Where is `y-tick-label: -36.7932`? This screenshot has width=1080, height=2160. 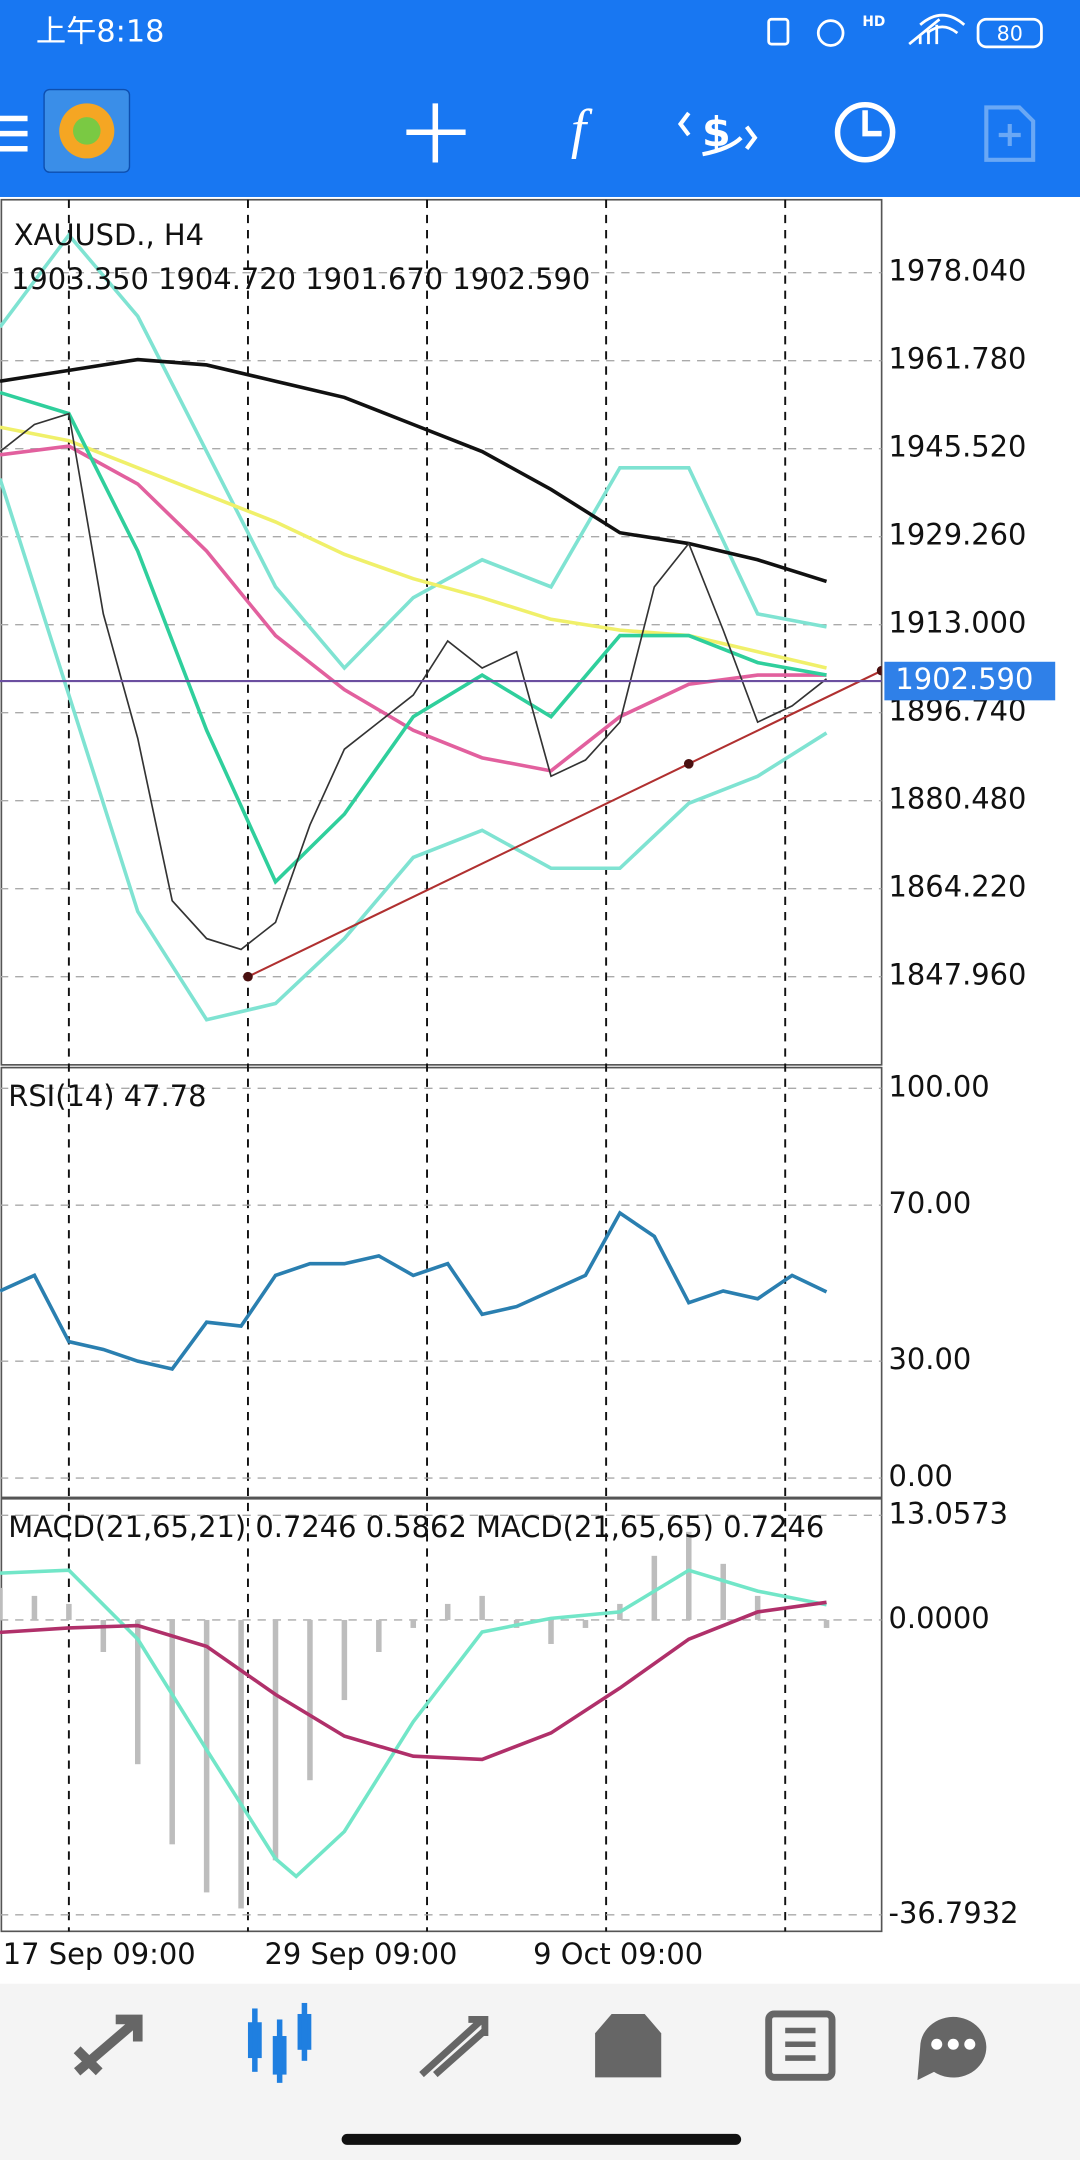 y-tick-label: -36.7932 is located at coordinates (954, 1913).